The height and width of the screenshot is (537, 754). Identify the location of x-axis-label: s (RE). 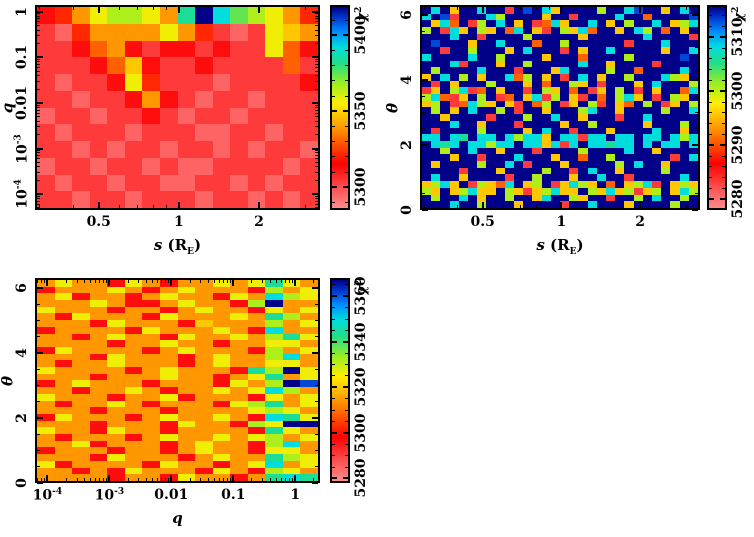
(560, 246).